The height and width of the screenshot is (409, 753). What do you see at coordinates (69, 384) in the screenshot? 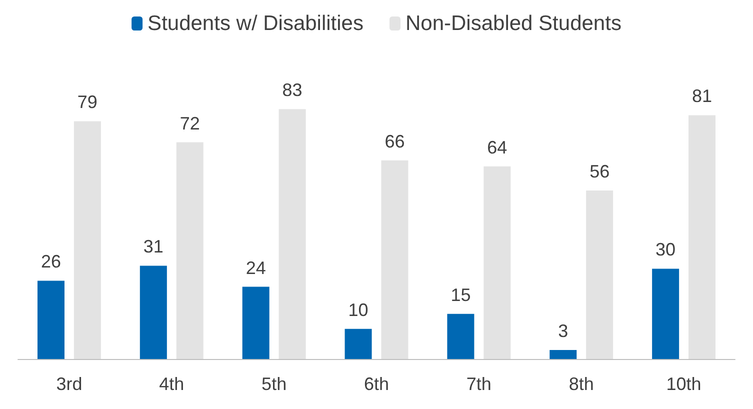
I see `x-tick-label: 3rd` at bounding box center [69, 384].